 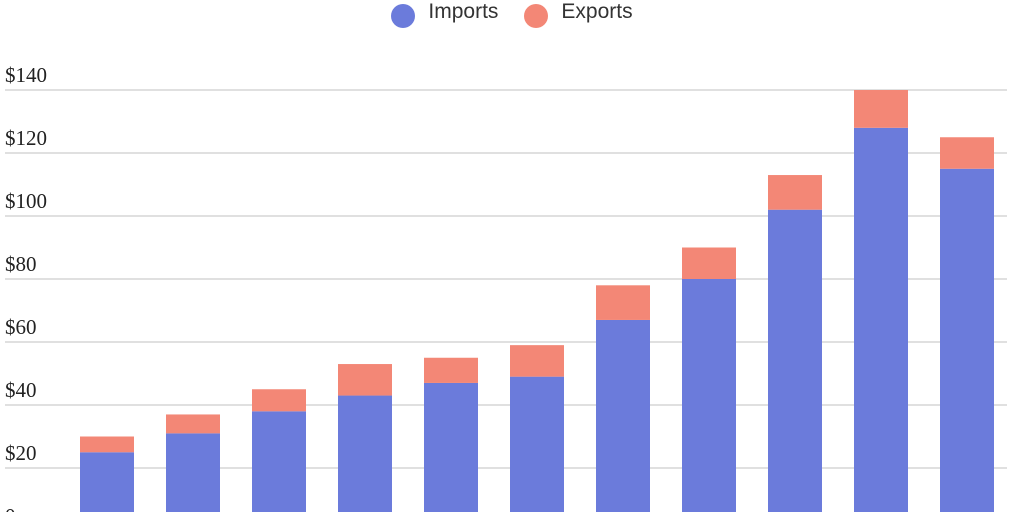 What do you see at coordinates (21, 390) in the screenshot?
I see `y-tick-label: $40` at bounding box center [21, 390].